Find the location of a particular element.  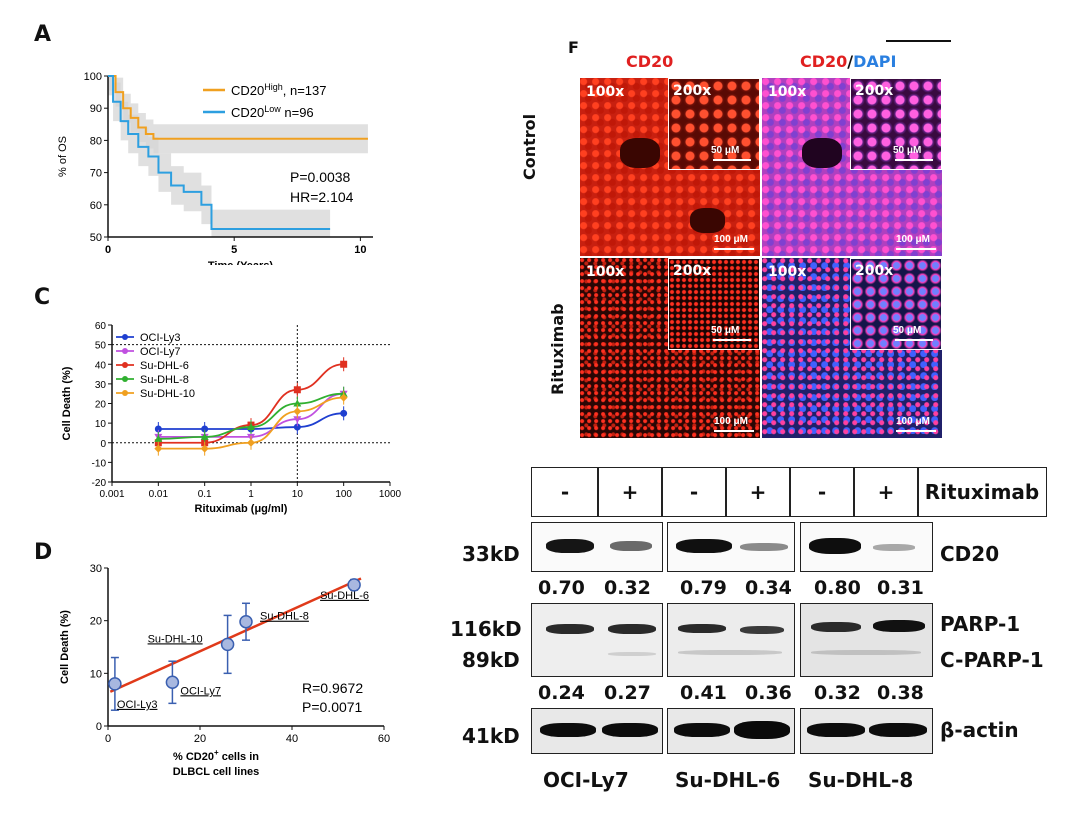

cell-line-label: OCI-Ly7 is located at coordinates (586, 780).